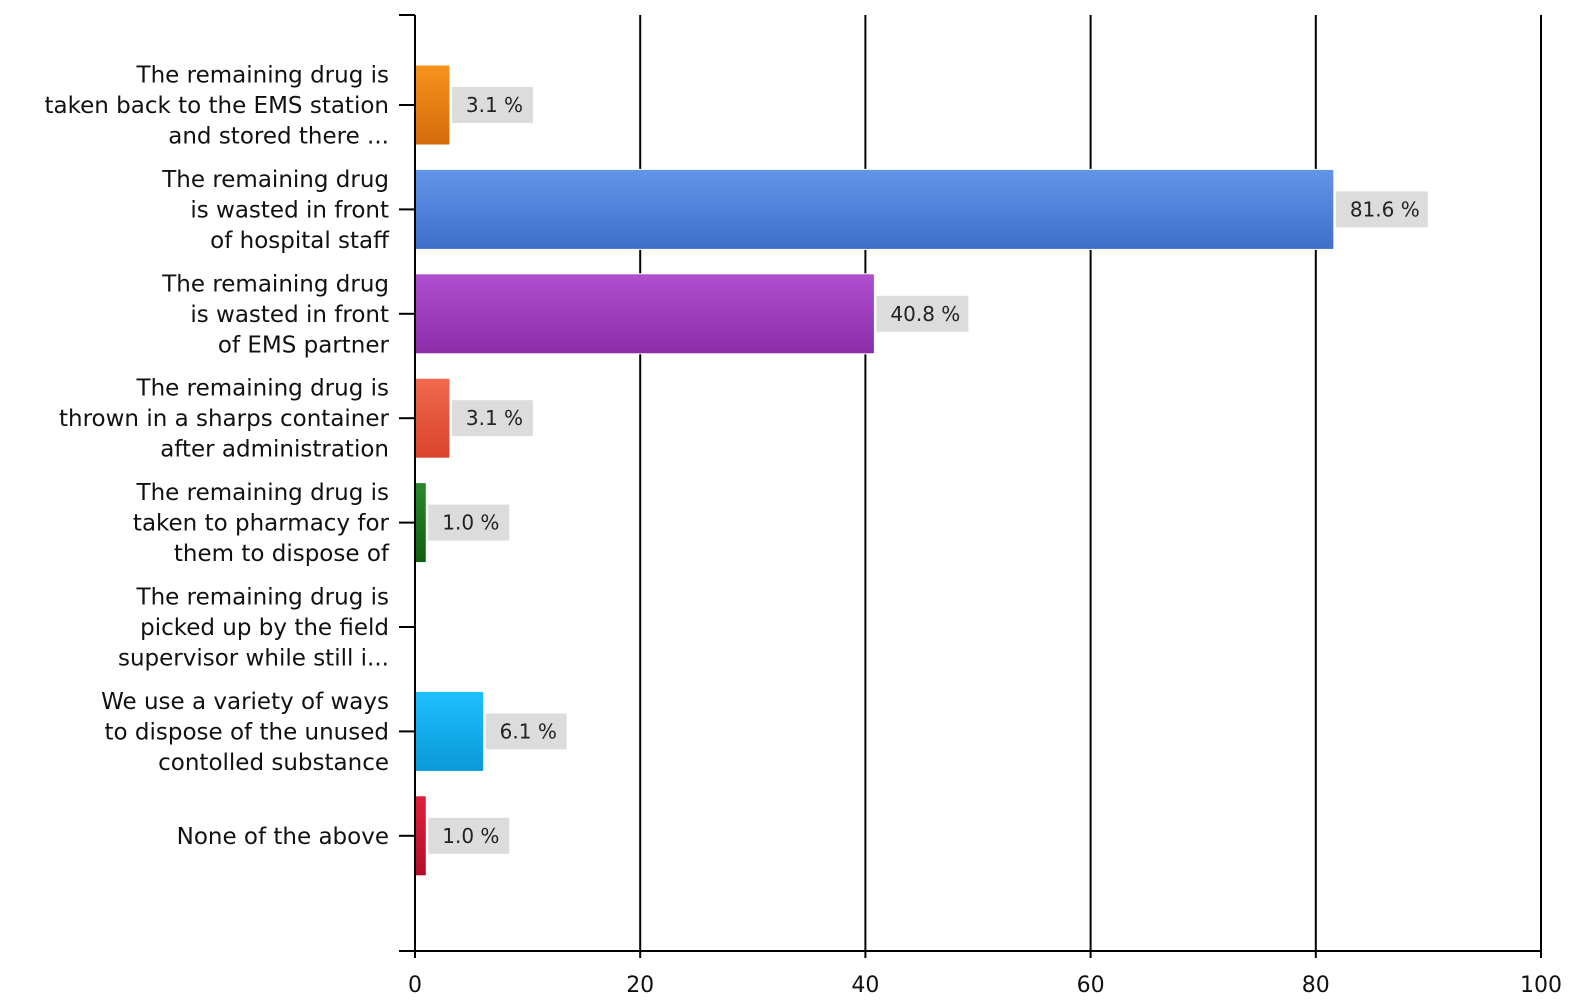 This screenshot has width=1582, height=1003. Describe the element at coordinates (264, 628) in the screenshot. I see `category-label-line: picked up by the field` at that location.